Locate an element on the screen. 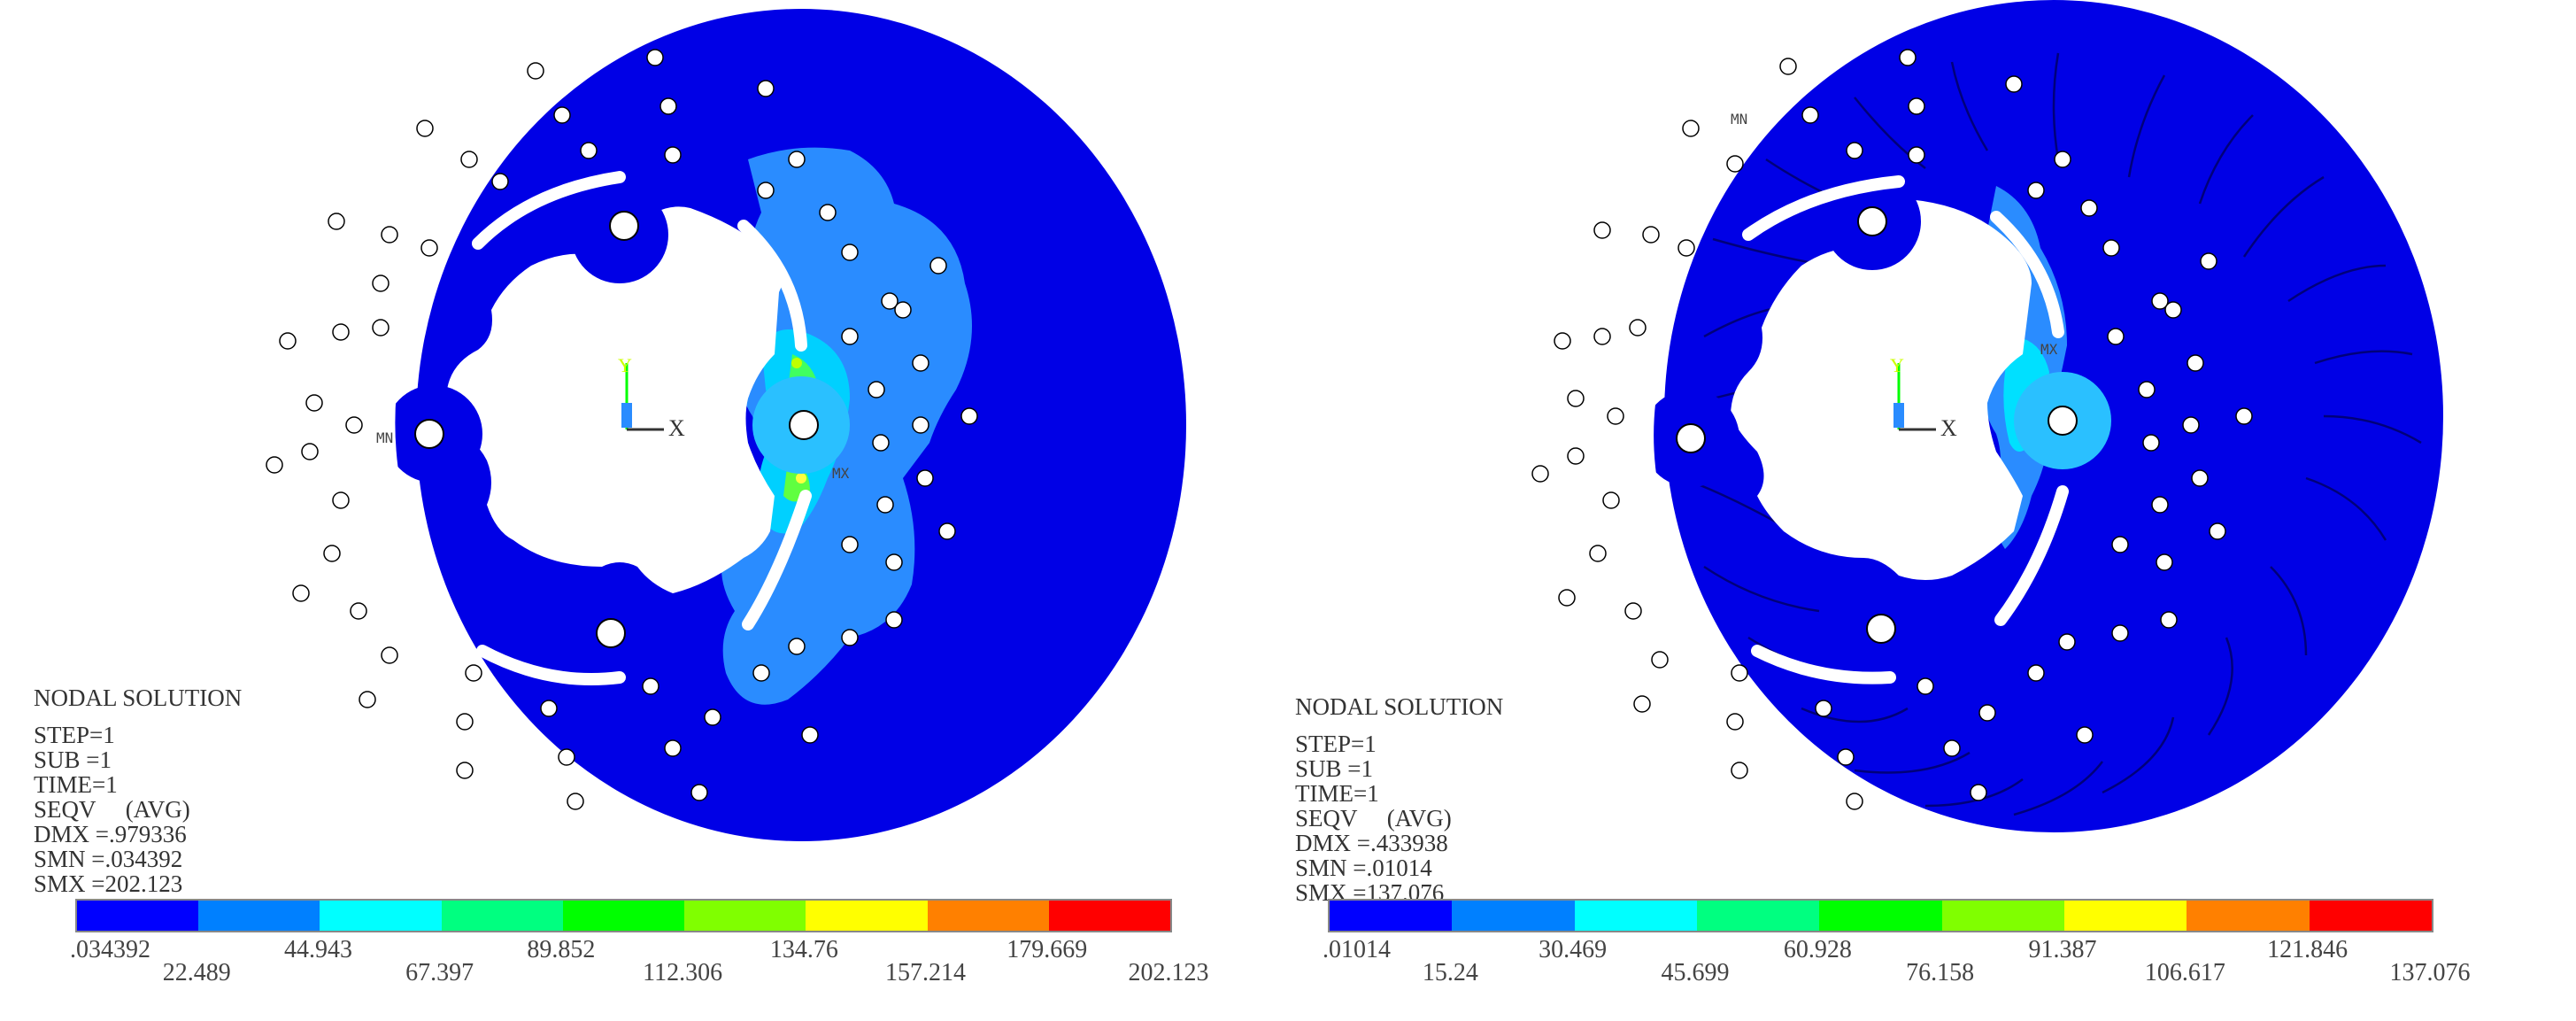  legend-tick-label: 121.846 is located at coordinates (2307, 949).